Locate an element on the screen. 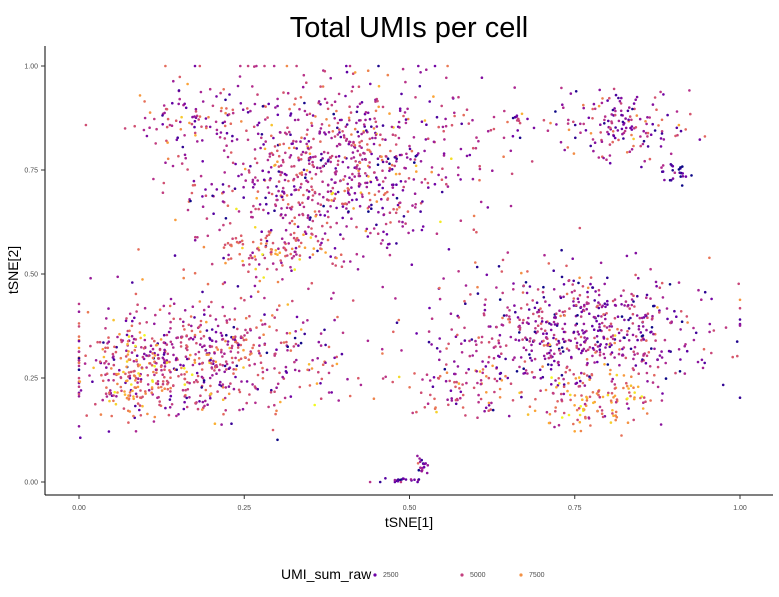 Image resolution: width=779 pixels, height=597 pixels. x-tick-label: 0.75 is located at coordinates (575, 508).